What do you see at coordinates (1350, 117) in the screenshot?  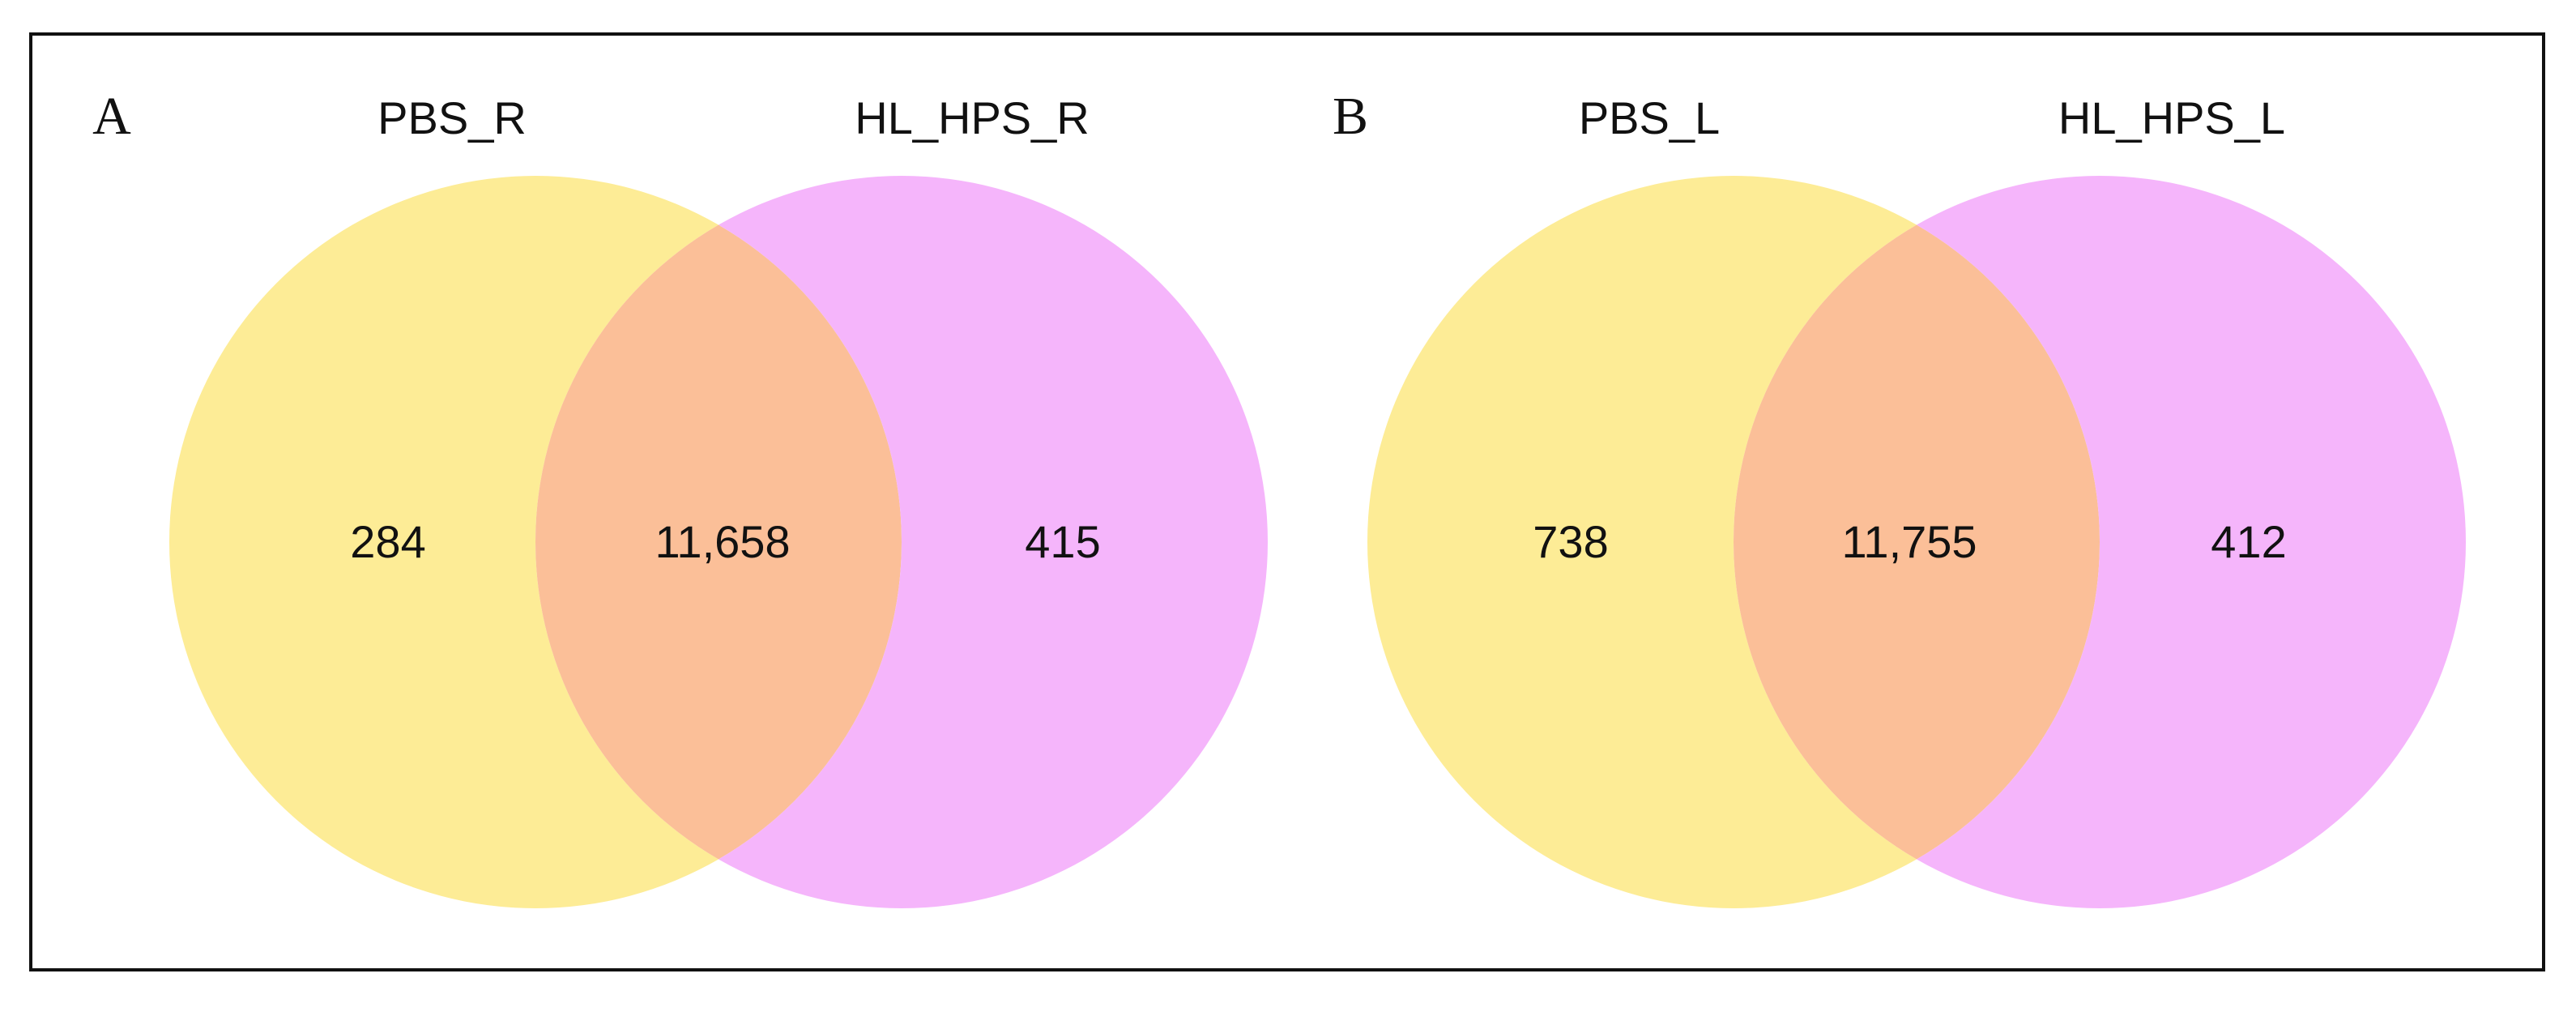 I see `panel-label: B` at bounding box center [1350, 117].